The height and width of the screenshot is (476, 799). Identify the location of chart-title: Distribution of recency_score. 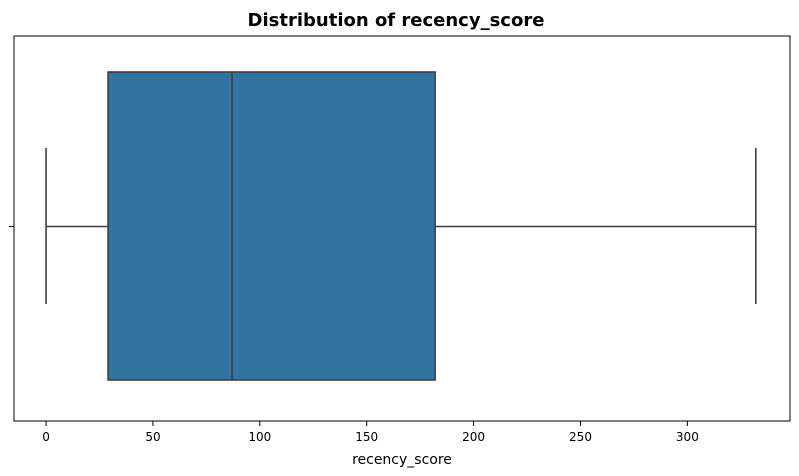
(396, 20).